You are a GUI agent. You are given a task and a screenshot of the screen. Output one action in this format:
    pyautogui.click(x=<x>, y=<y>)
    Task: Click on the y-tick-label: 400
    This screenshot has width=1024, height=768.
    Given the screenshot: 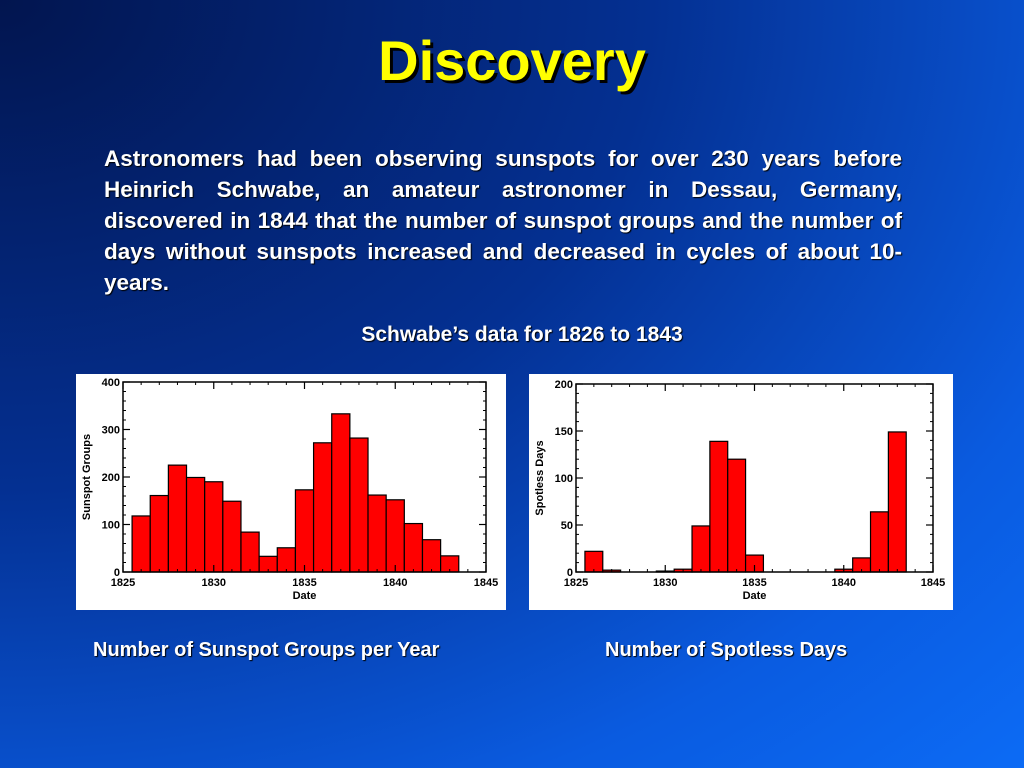 What is the action you would take?
    pyautogui.click(x=111, y=383)
    